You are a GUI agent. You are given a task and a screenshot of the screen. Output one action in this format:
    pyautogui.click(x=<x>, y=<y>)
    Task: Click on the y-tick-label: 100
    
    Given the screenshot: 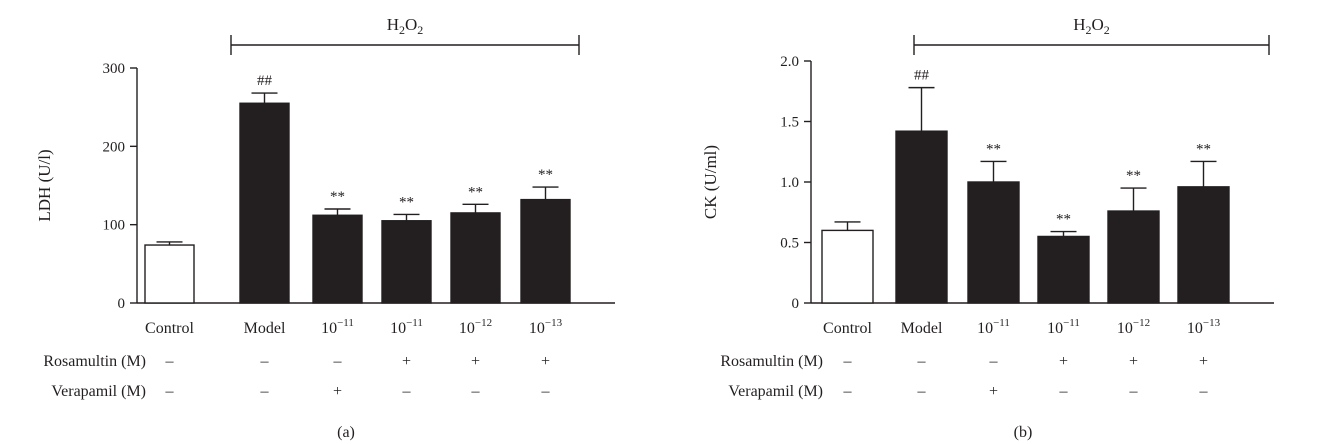 What is the action you would take?
    pyautogui.click(x=114, y=226)
    